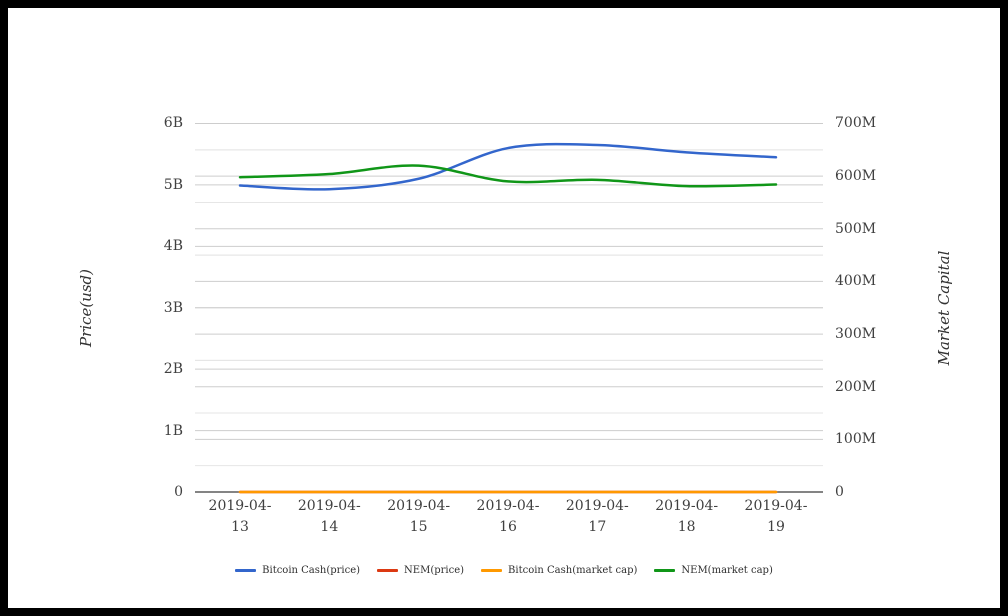 The height and width of the screenshot is (616, 1008). I want to click on legend-label: Bitcoin Cash(market cap), so click(573, 570).